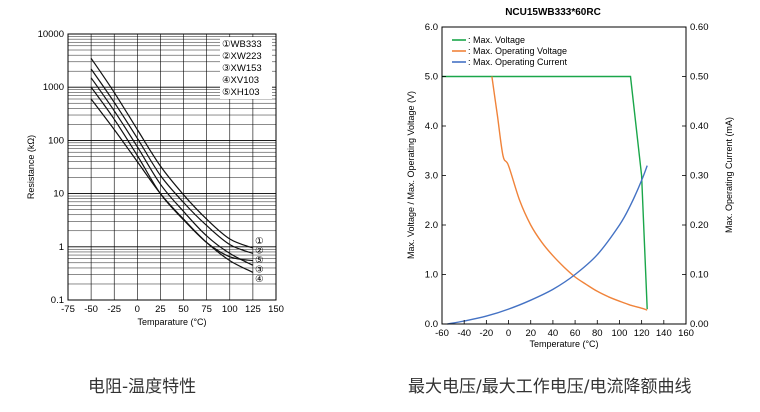 This screenshot has height=412, width=760. Describe the element at coordinates (518, 62) in the screenshot. I see `derating-legend-label-max-operating-current: : Max. Operating Current` at that location.